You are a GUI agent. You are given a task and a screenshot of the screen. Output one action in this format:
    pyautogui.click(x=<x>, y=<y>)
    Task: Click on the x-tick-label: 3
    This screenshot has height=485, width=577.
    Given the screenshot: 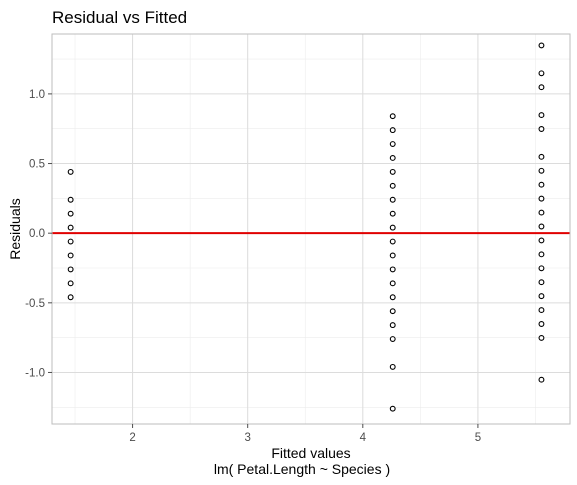 What is the action you would take?
    pyautogui.click(x=247, y=438)
    